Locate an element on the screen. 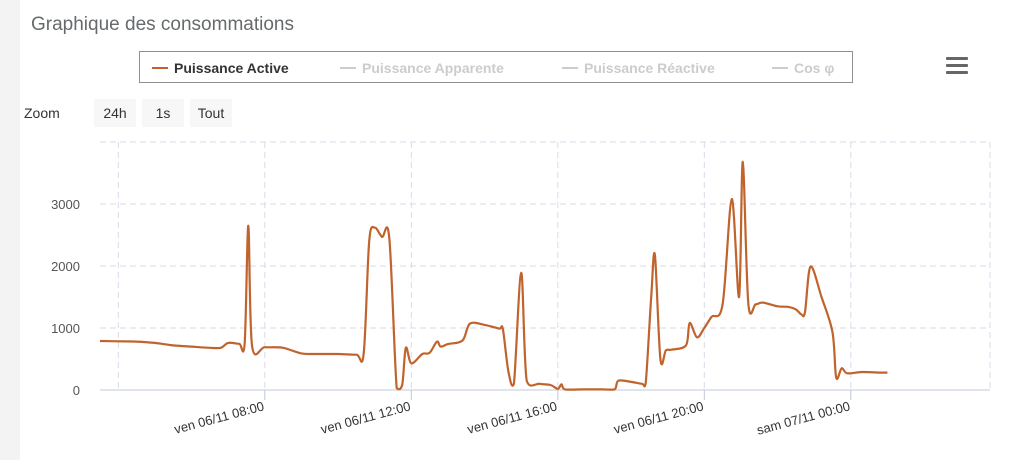  y-tick-label: 2000 is located at coordinates (65, 266).